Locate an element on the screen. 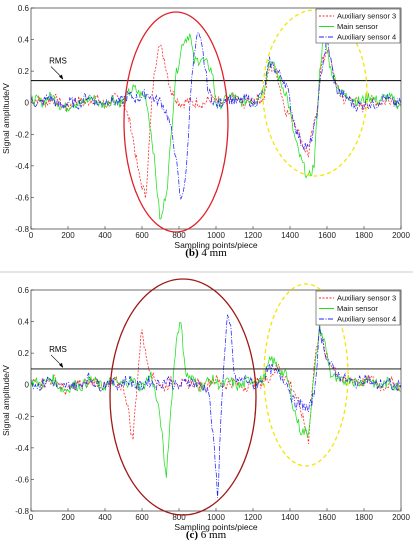  caption-text: 4 mm is located at coordinates (213, 253).